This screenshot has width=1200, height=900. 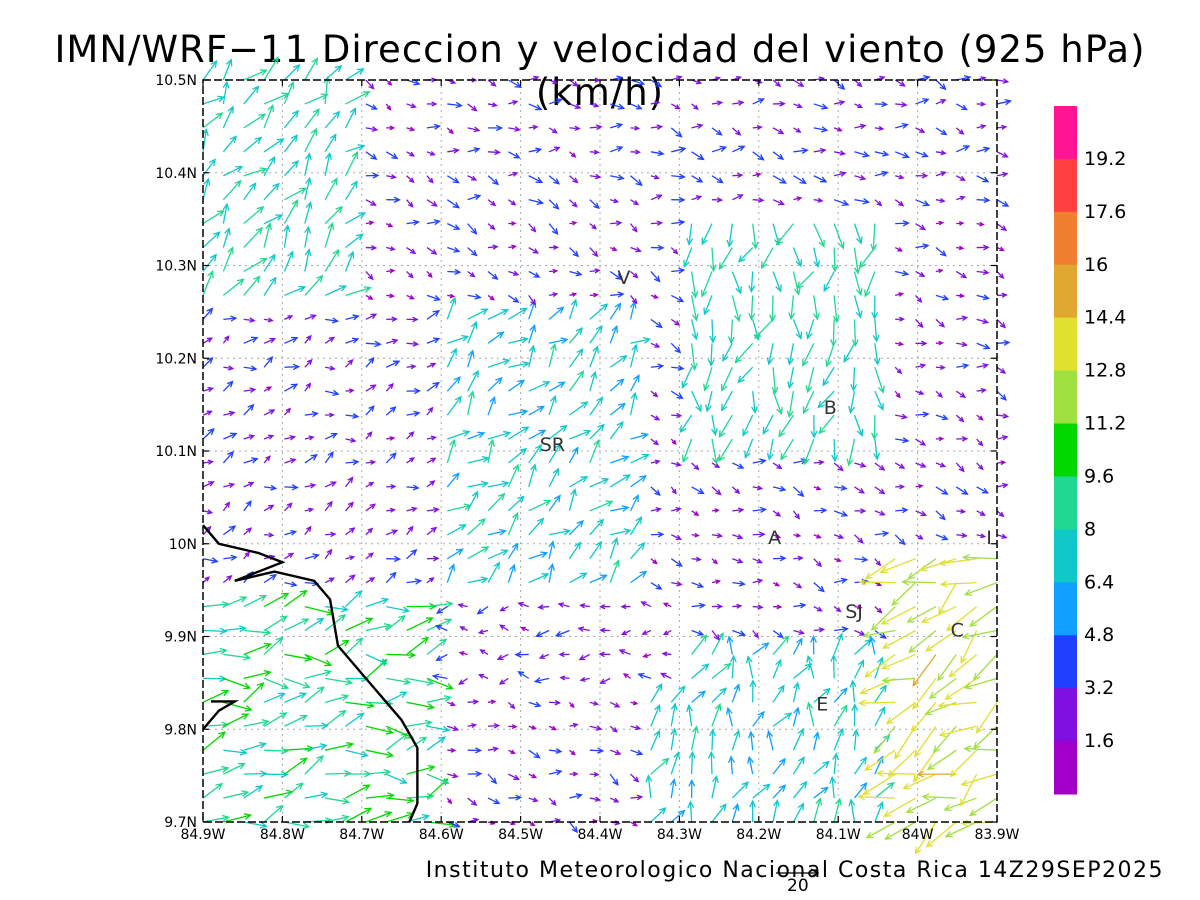 I want to click on x-tick-label: 83.9W, so click(x=996, y=835).